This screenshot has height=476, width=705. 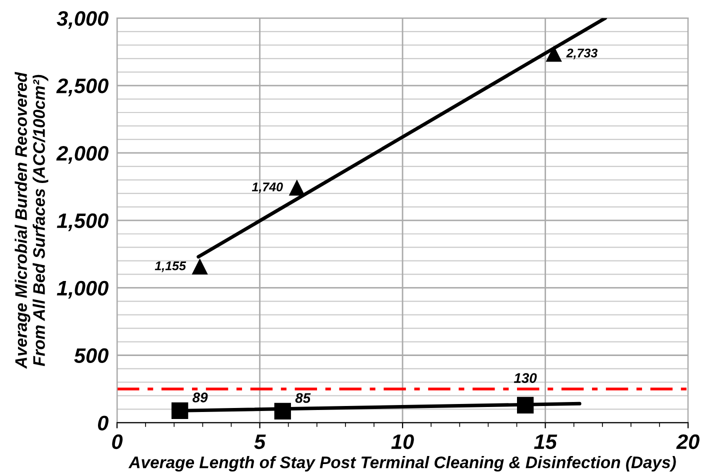 What do you see at coordinates (303, 398) in the screenshot?
I see `data-label: 85` at bounding box center [303, 398].